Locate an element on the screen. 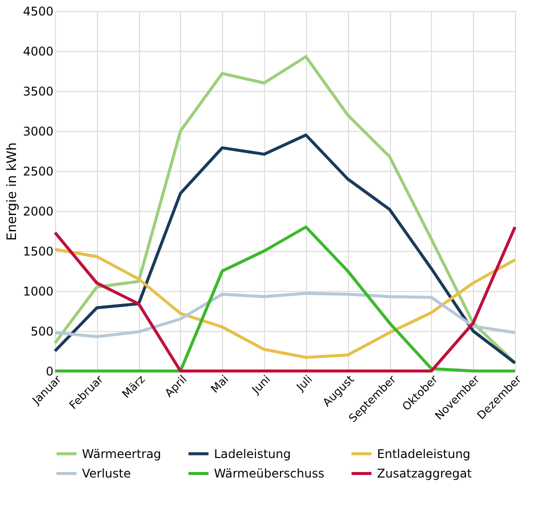  y-tick-label: 3500 is located at coordinates (38, 91).